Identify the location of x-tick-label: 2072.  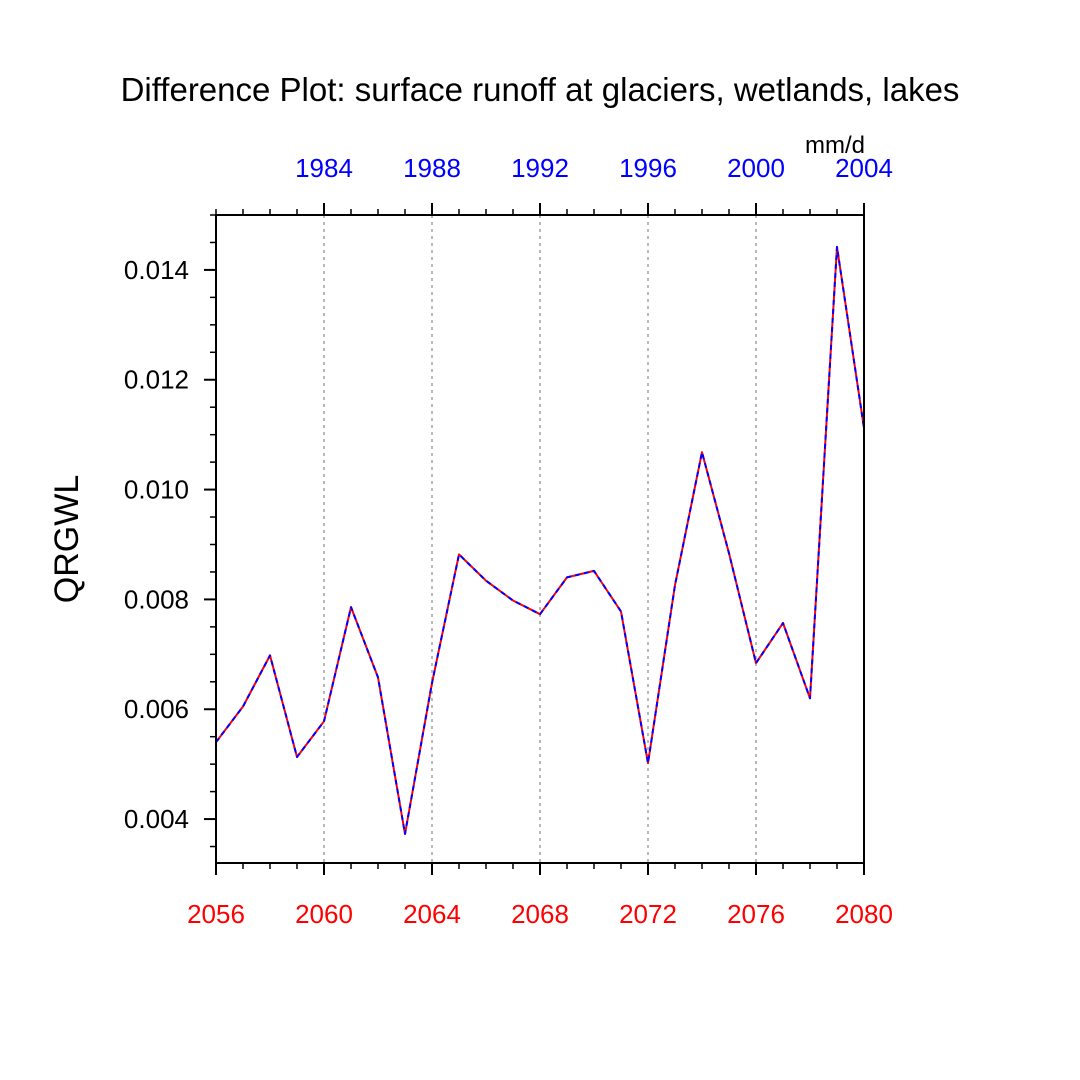
(648, 914).